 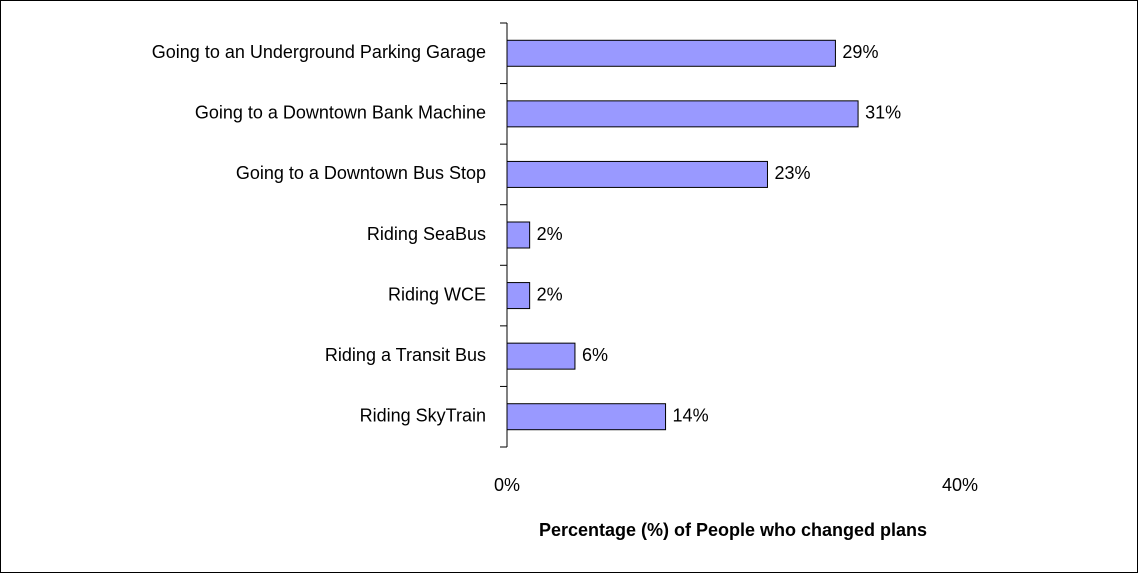 I want to click on y-tick-label: Riding WCE, so click(x=437, y=294).